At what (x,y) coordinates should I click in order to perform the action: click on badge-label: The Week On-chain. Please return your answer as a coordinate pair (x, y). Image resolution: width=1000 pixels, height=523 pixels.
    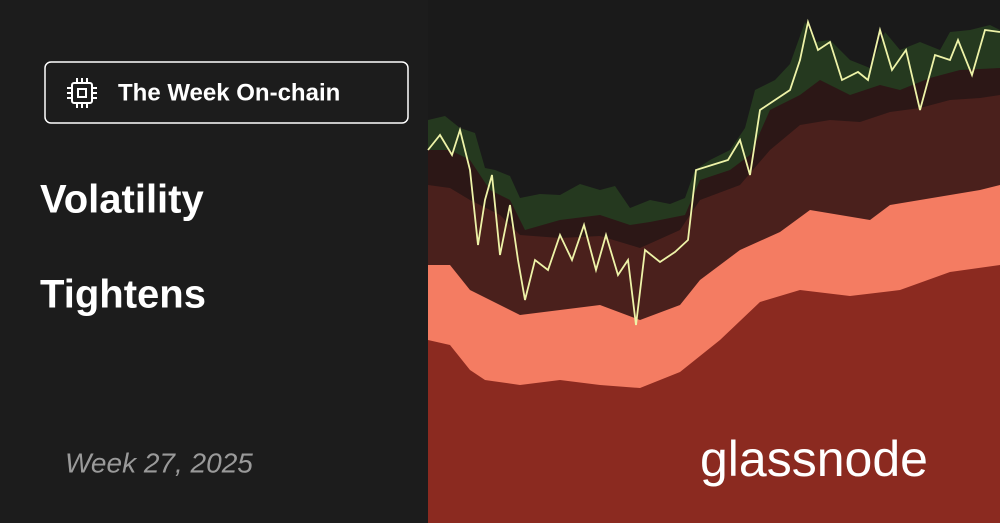
    Looking at the image, I should click on (229, 92).